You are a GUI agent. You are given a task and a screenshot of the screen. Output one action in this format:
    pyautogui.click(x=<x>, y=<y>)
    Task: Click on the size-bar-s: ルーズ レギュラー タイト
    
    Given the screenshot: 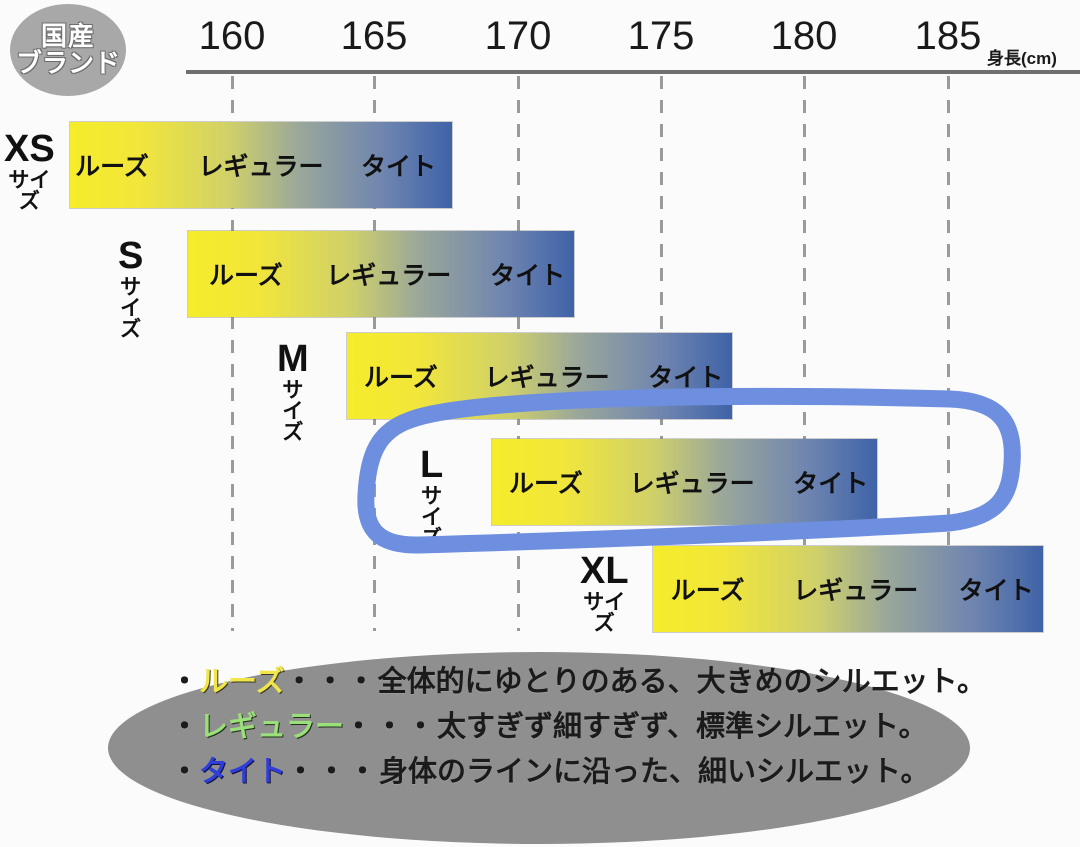 What is the action you would take?
    pyautogui.click(x=381, y=274)
    